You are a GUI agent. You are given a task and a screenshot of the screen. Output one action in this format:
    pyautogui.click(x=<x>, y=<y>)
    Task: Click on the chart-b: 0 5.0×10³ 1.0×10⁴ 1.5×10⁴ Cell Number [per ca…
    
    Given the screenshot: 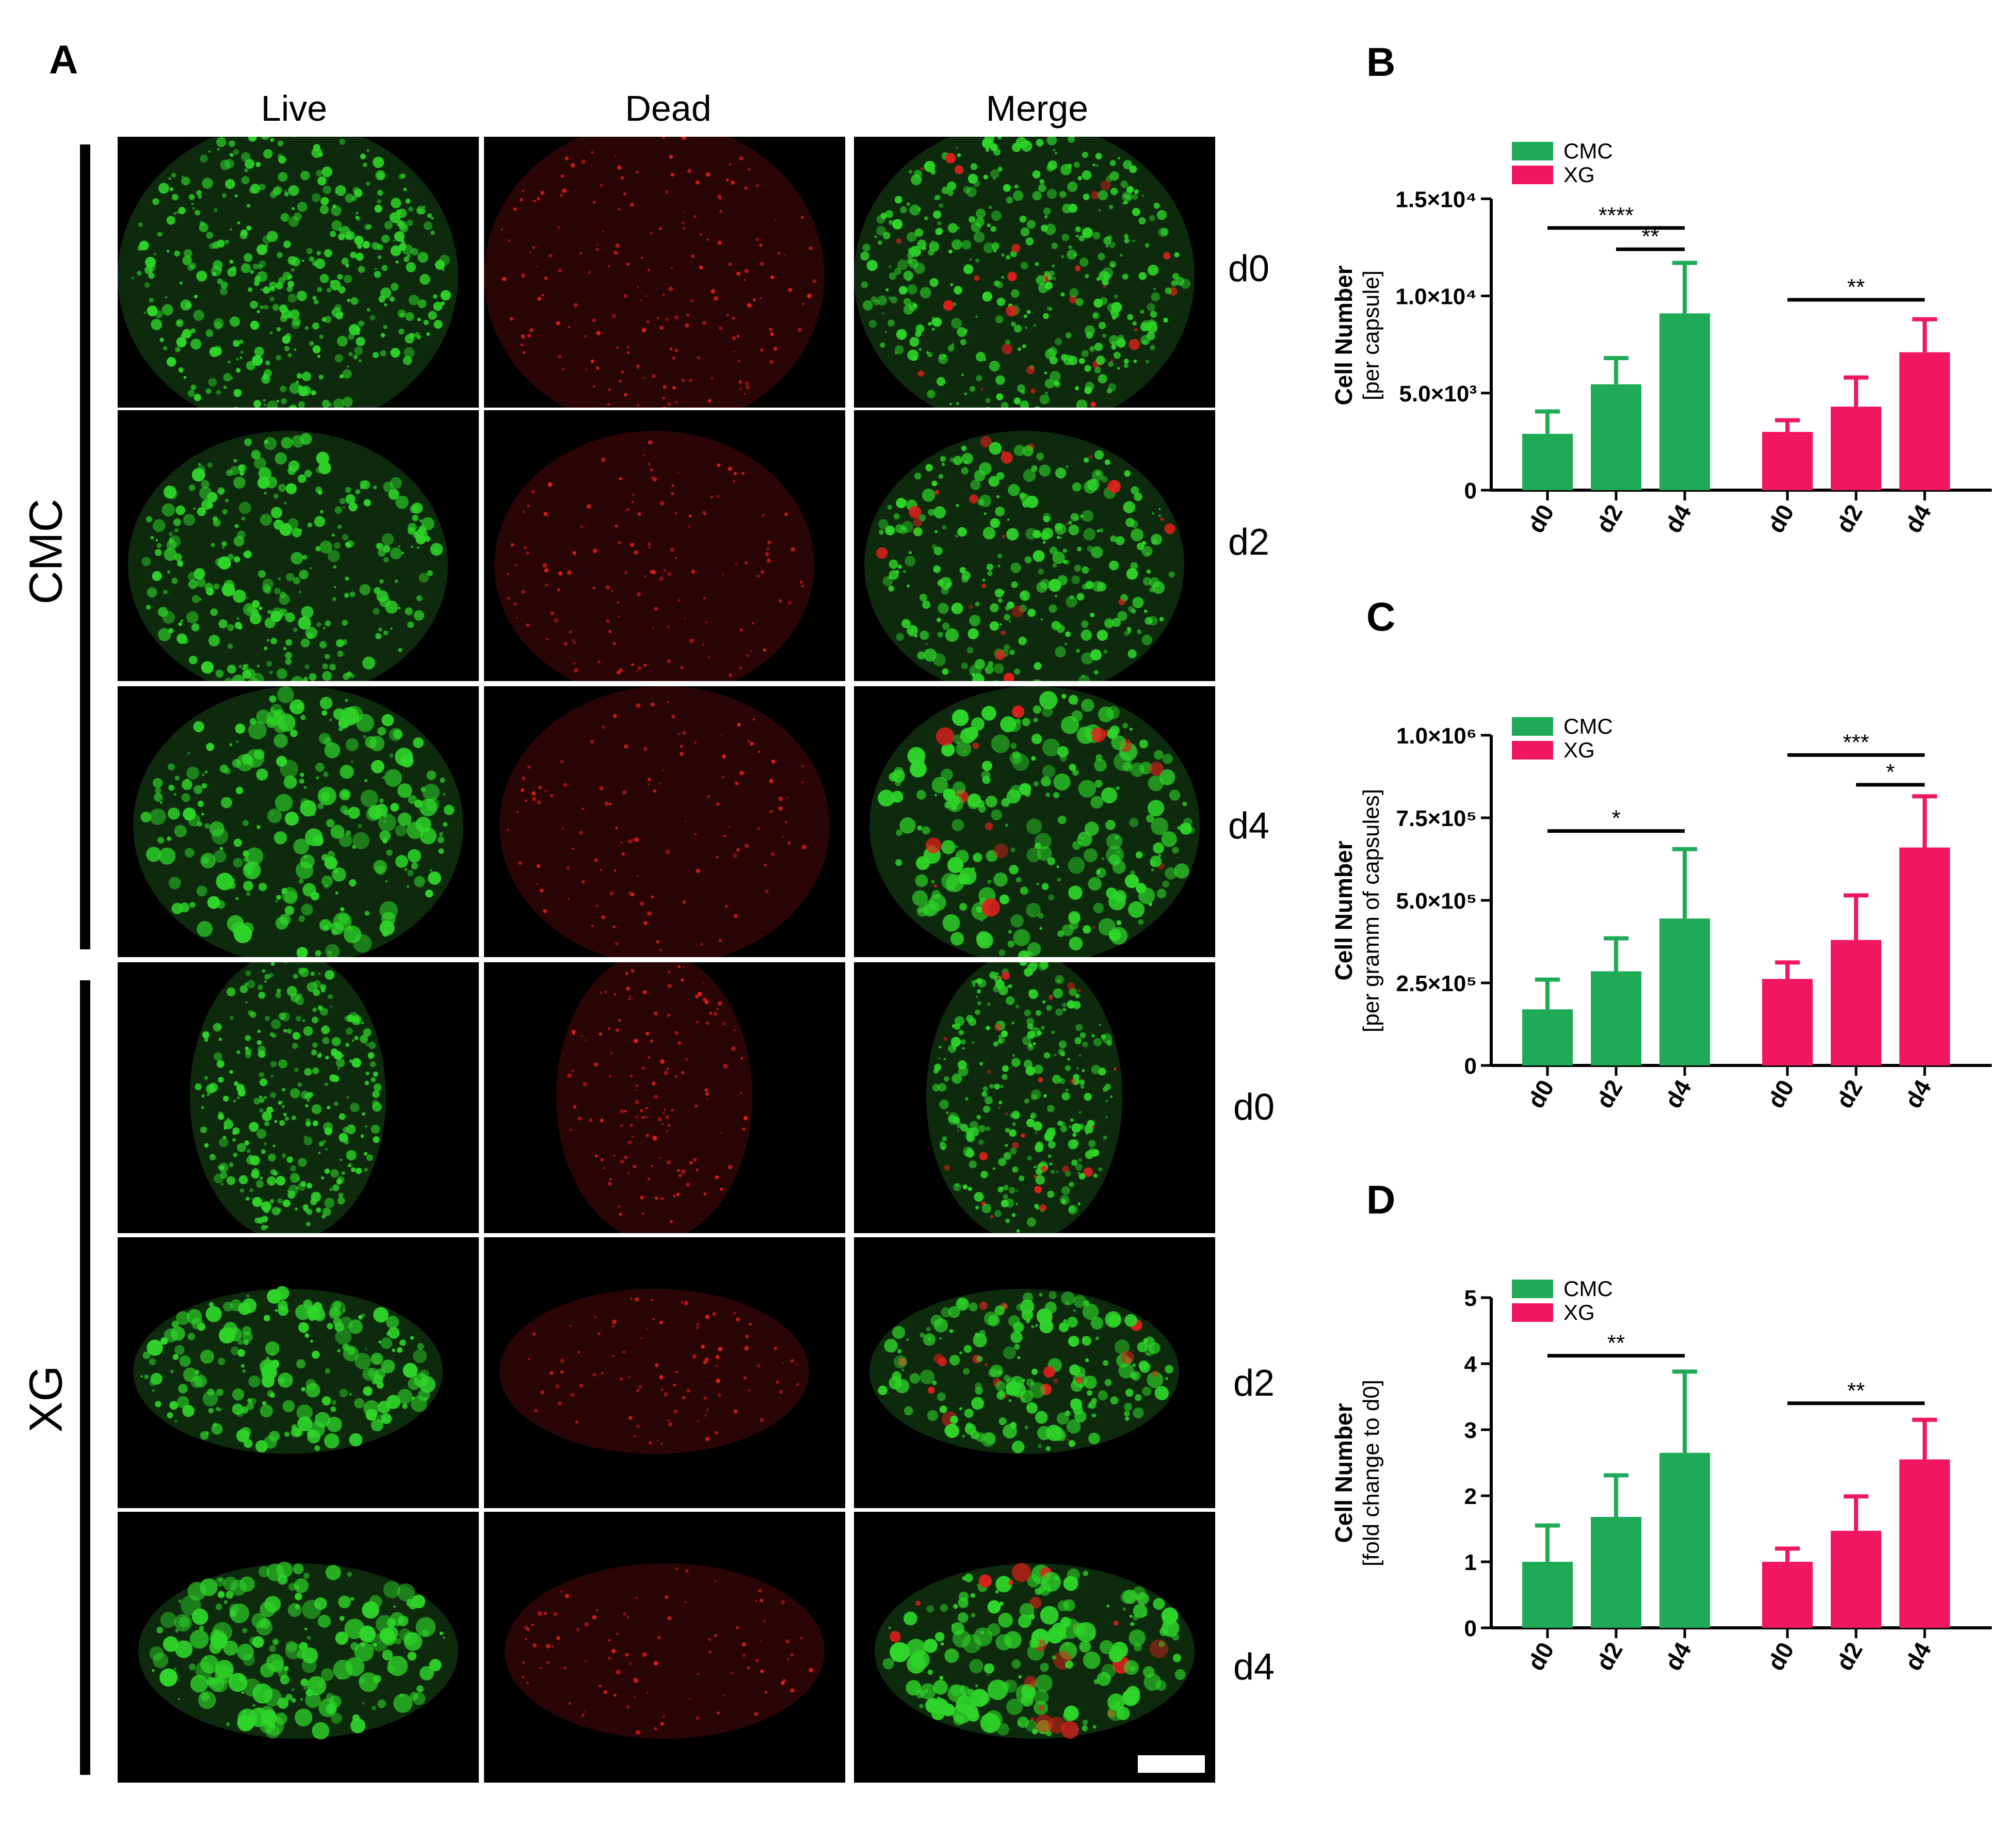 What is the action you would take?
    pyautogui.click(x=1661, y=348)
    